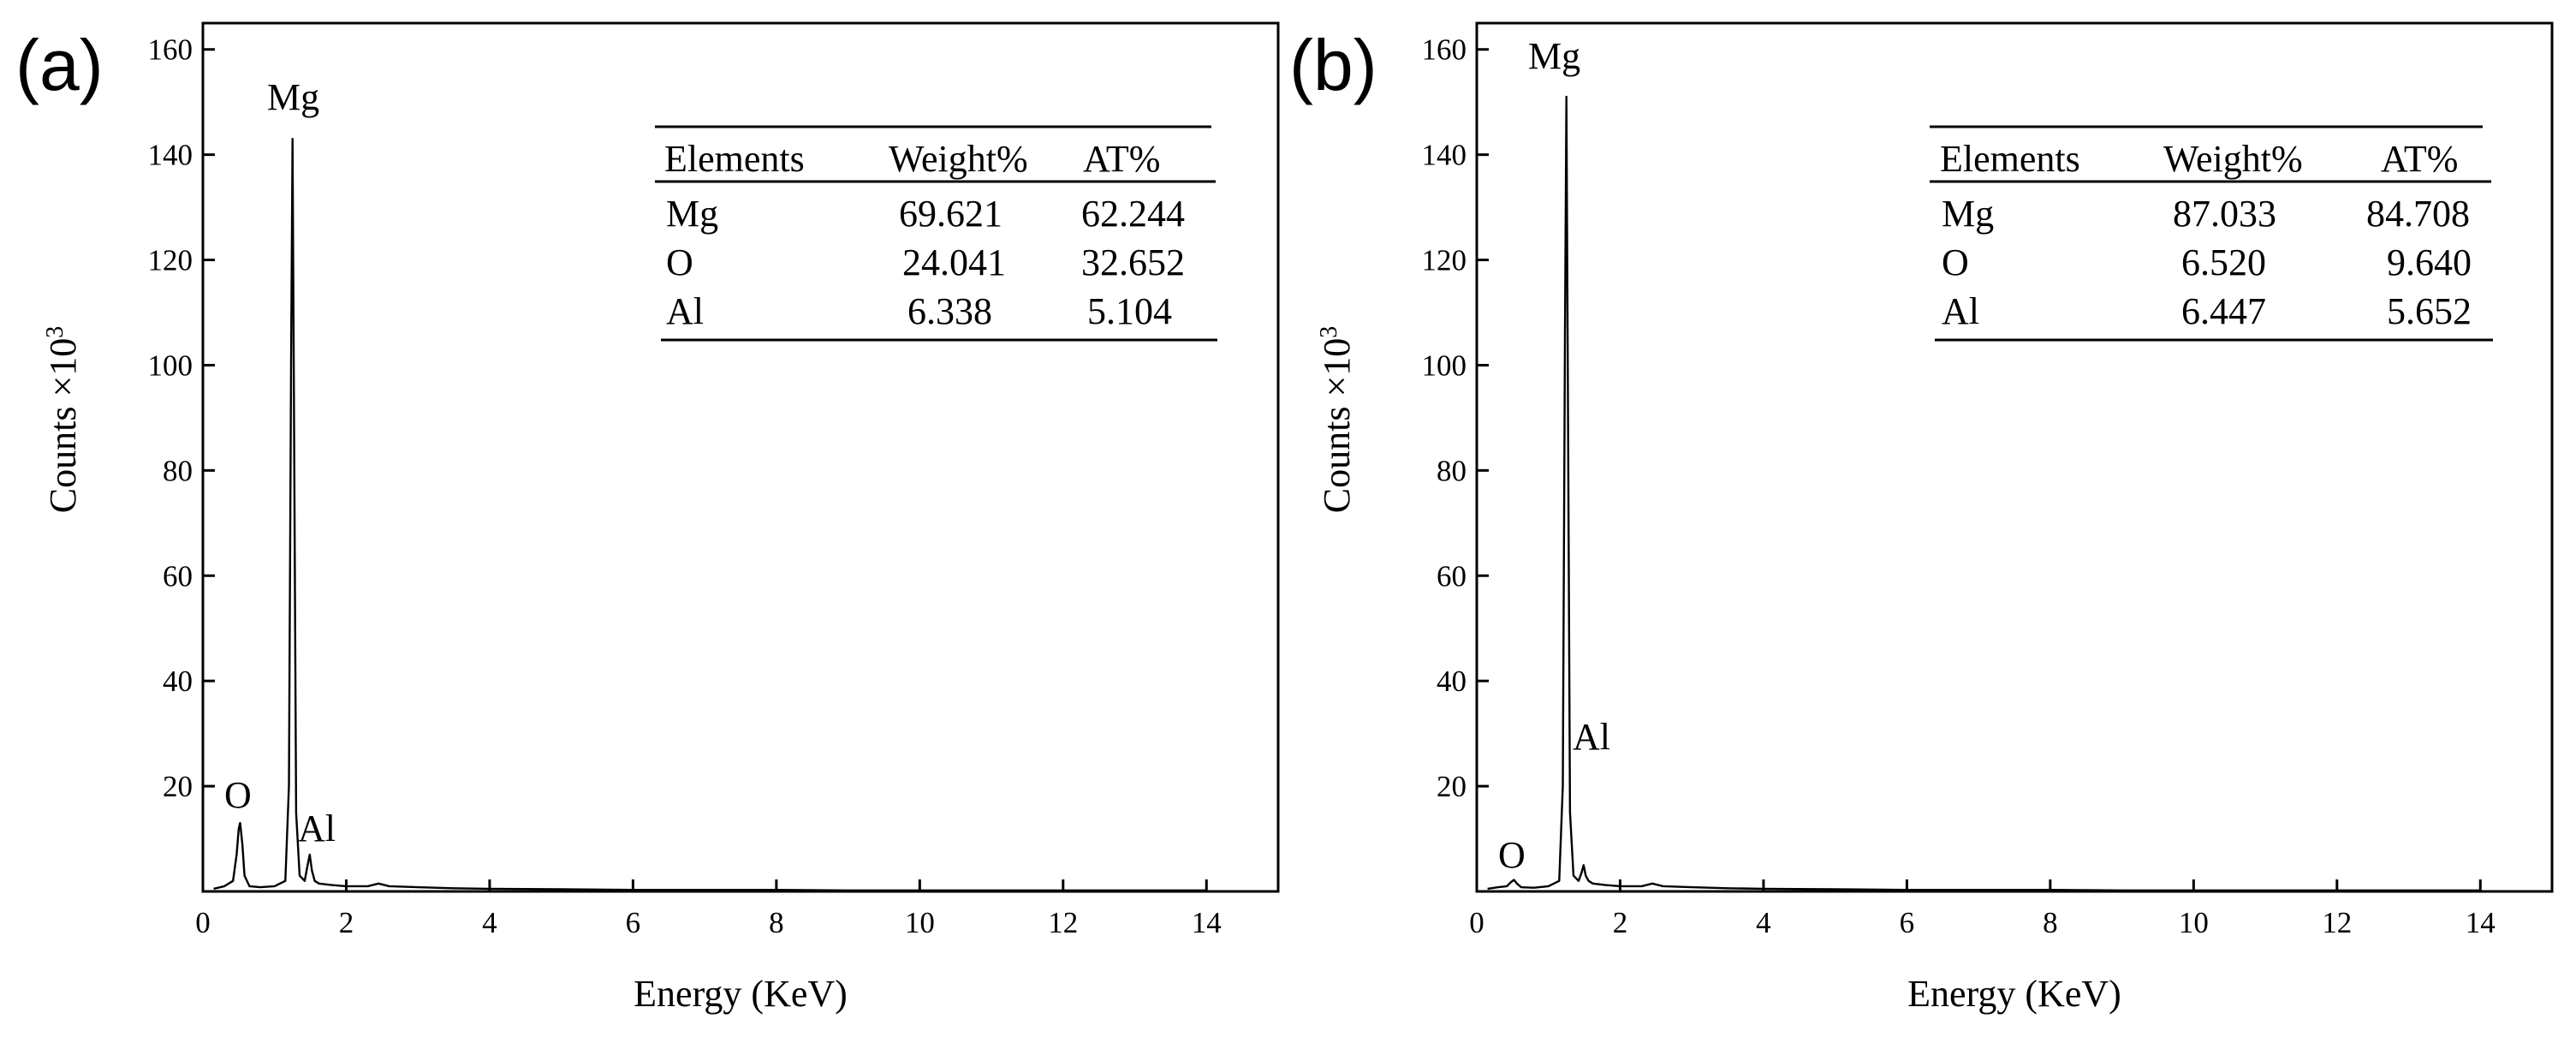 This screenshot has height=1037, width=2576. Describe the element at coordinates (1512, 855) in the screenshot. I see `panel-b-peak-label-o: O` at that location.